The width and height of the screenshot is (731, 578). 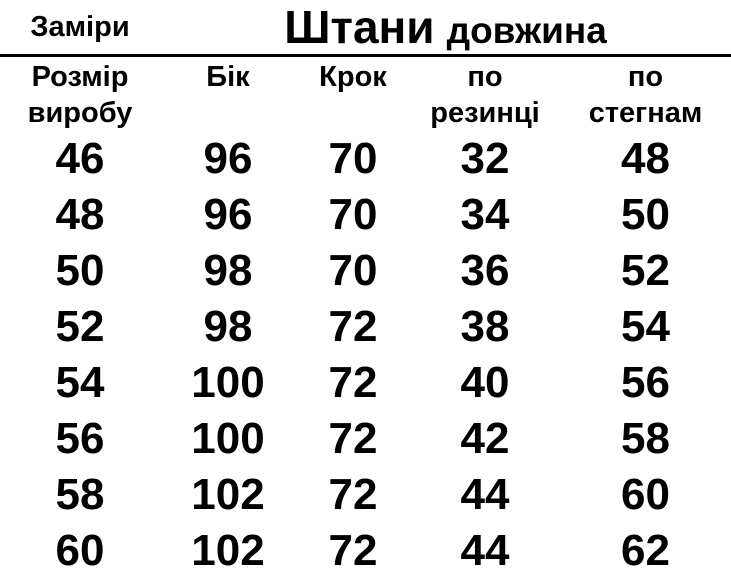 What do you see at coordinates (485, 92) in the screenshot?
I see `column-header: по резинці` at bounding box center [485, 92].